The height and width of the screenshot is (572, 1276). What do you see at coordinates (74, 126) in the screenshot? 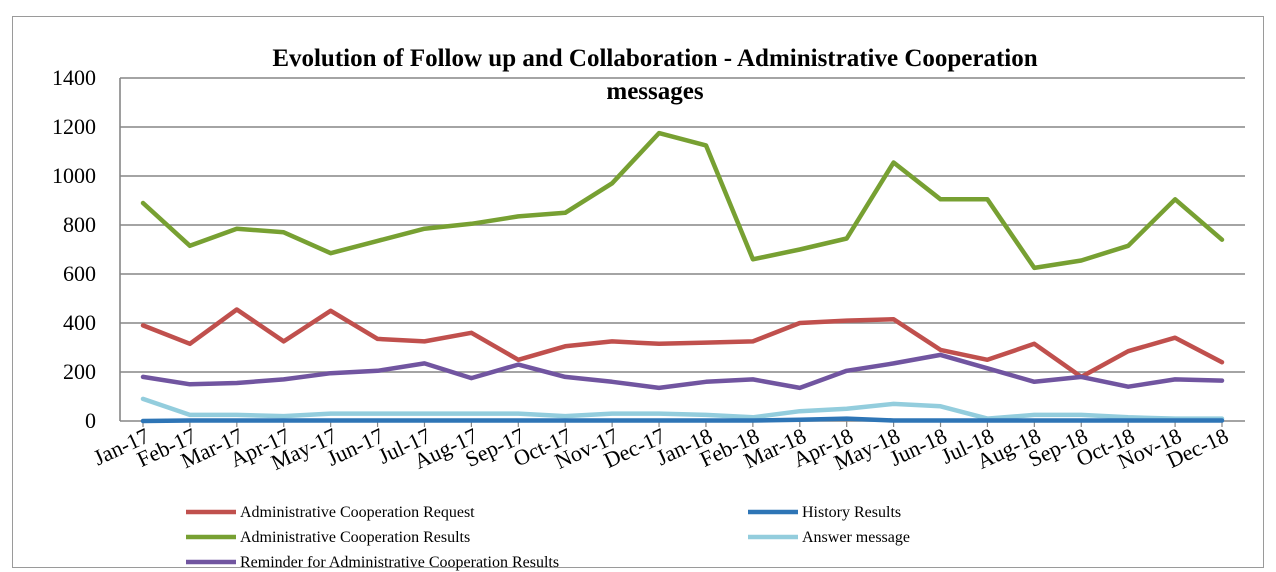
I see `y-tick-label: 1200` at bounding box center [74, 126].